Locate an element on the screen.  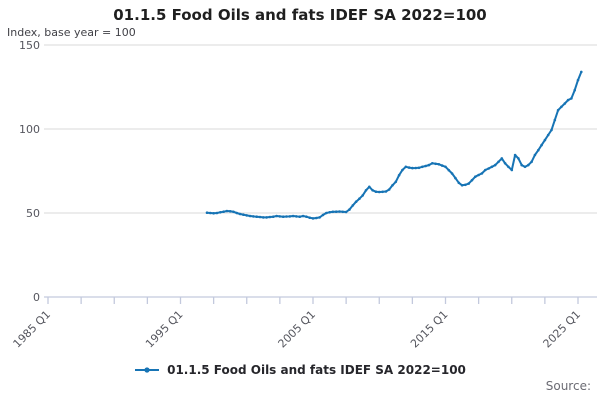
x-tick-label: 2025 Q1 is located at coordinates (562, 329).